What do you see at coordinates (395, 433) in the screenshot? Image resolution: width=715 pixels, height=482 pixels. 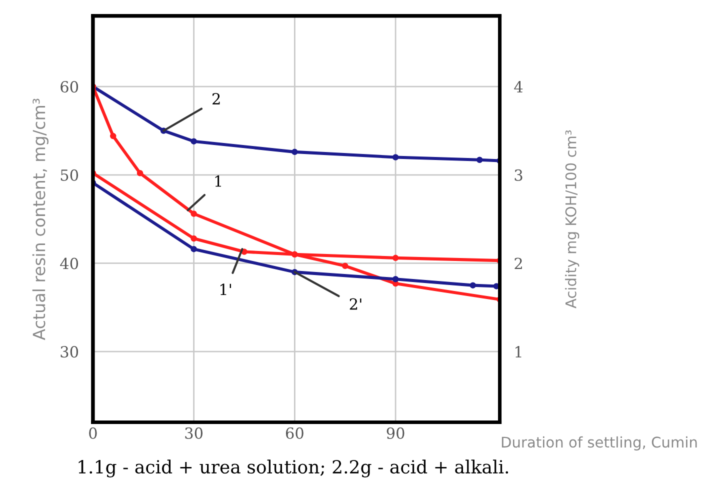 I see `x-tick-label: 90` at bounding box center [395, 433].